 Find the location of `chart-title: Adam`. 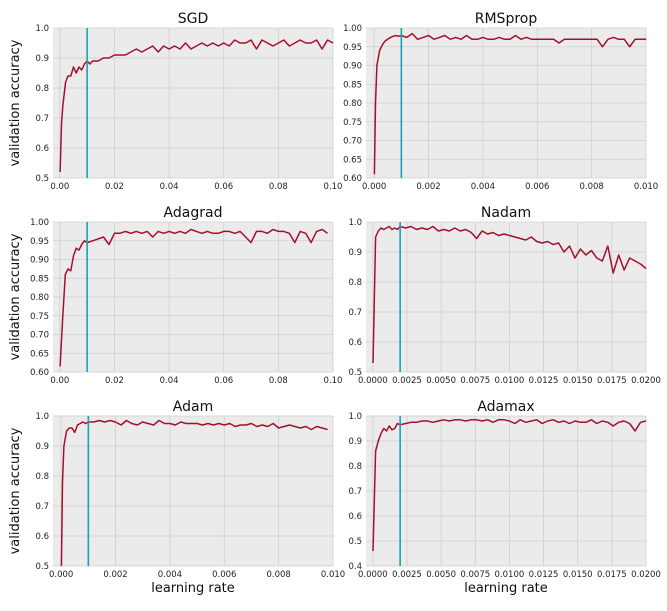

chart-title: Adam is located at coordinates (193, 407).